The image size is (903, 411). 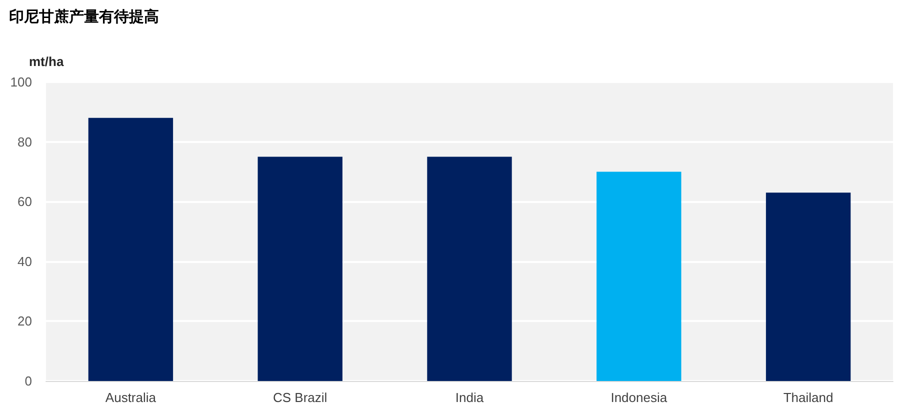 What do you see at coordinates (46, 61) in the screenshot?
I see `y-axis-title: mt/ha` at bounding box center [46, 61].